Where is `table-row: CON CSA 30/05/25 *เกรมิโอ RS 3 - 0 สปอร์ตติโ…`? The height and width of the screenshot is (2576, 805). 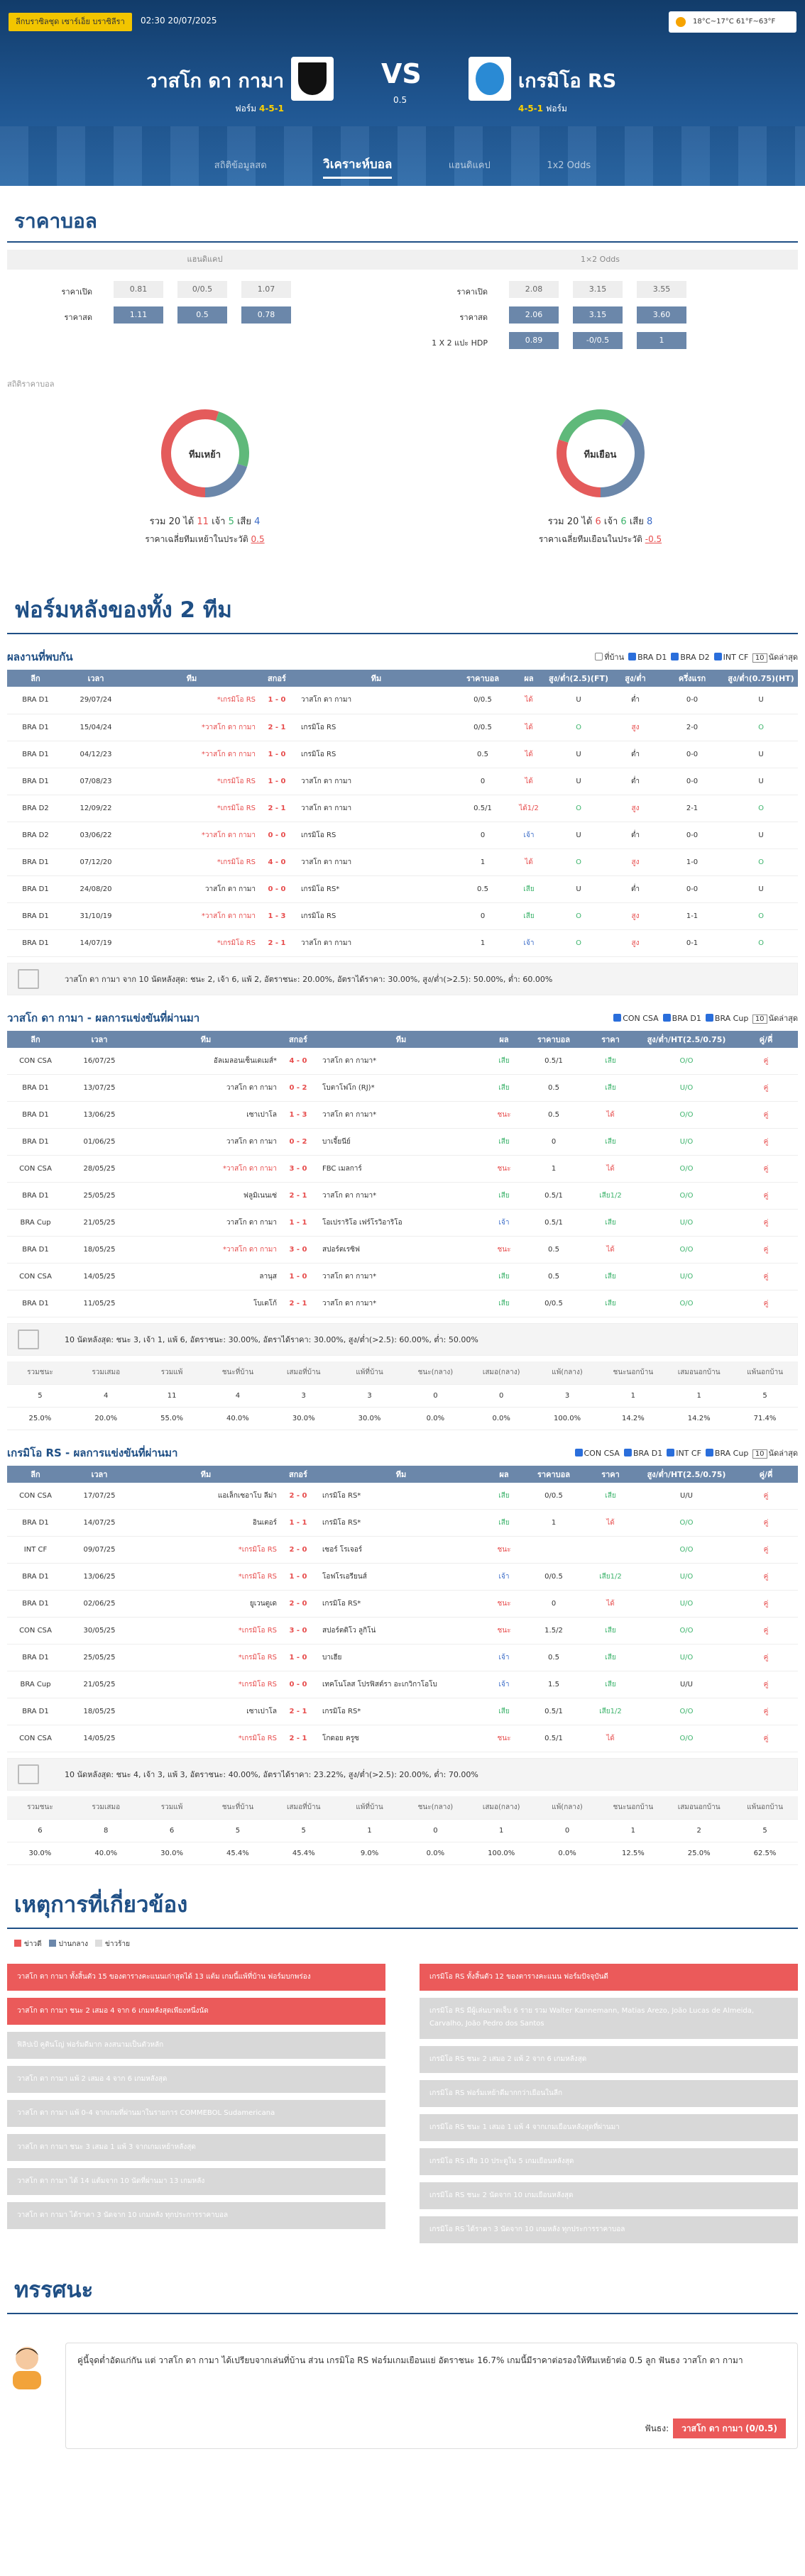
table-row: CON CSA 30/05/25 *เกรมิโอ RS 3 - 0 สปอร์ตติโ… is located at coordinates (402, 1630).